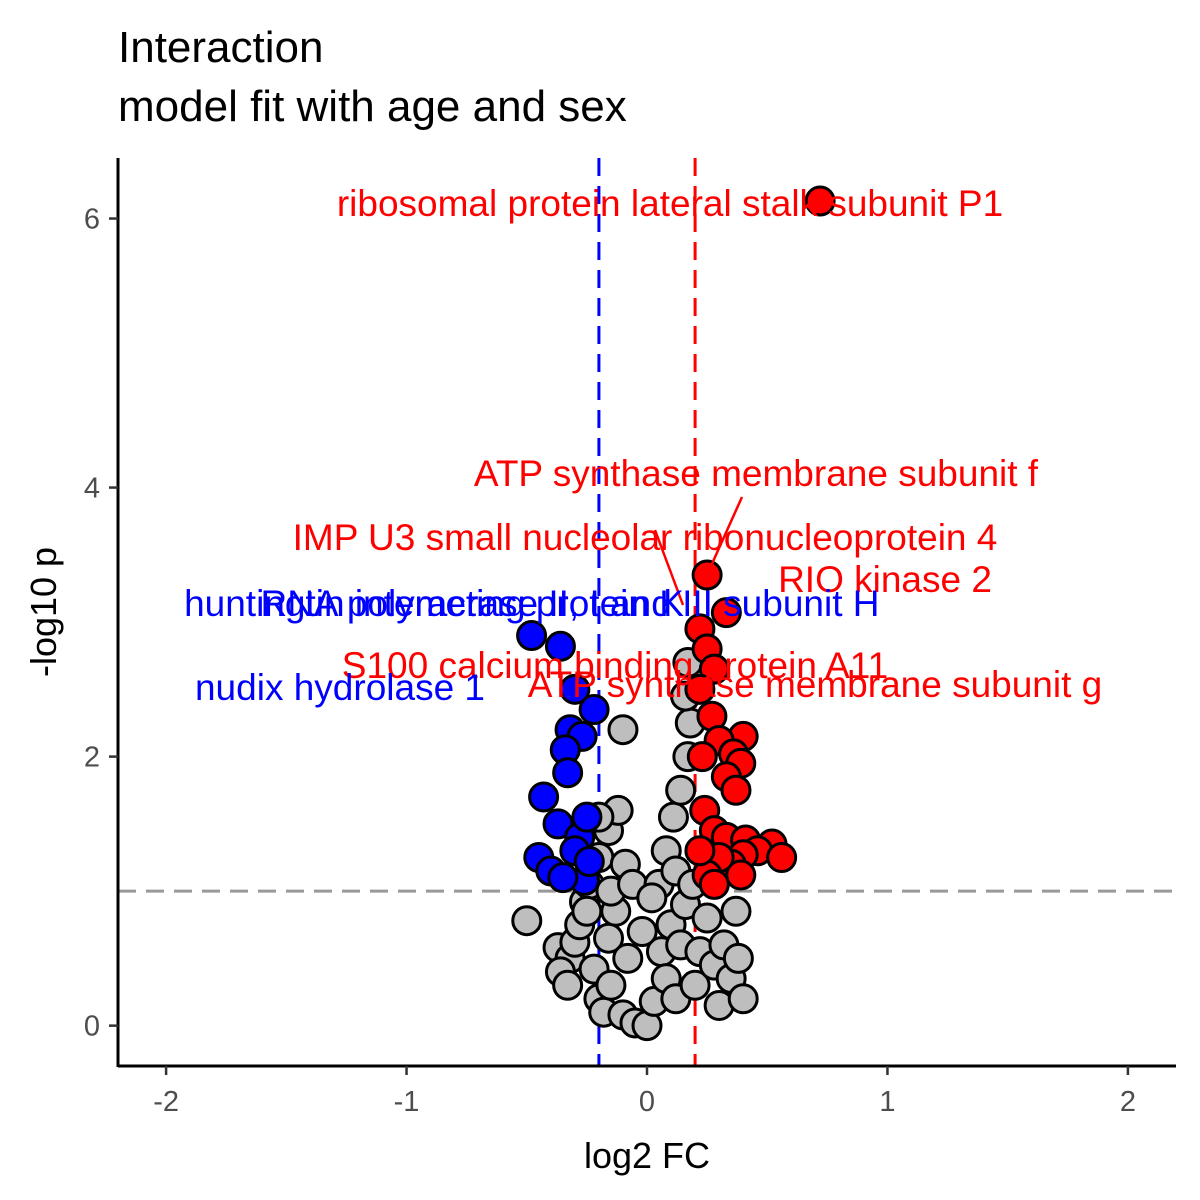  Describe the element at coordinates (1128, 1102) in the screenshot. I see `x-tick-label: 2` at that location.